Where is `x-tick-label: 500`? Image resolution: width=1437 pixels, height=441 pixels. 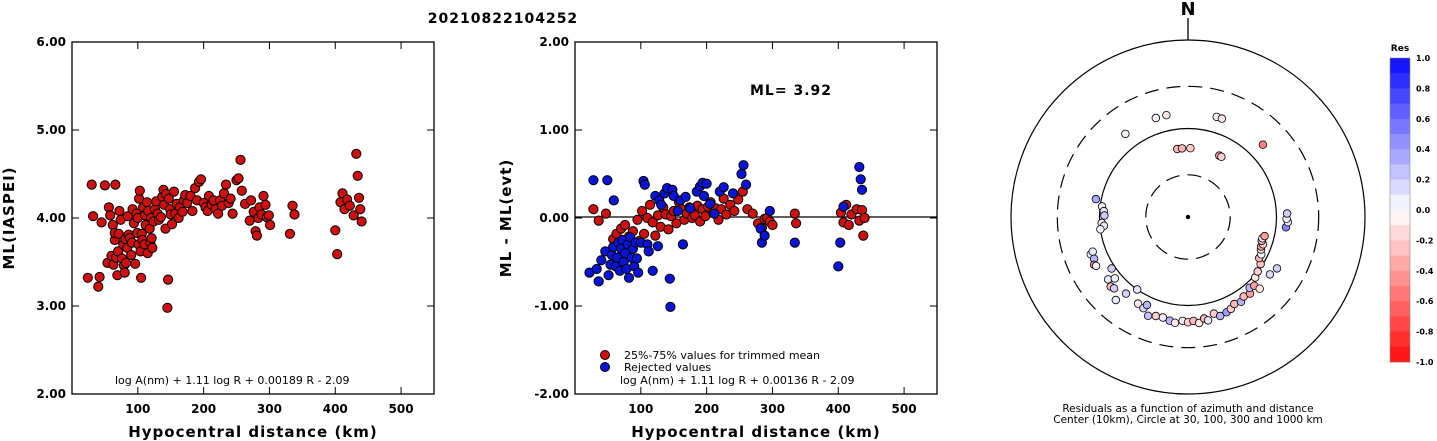
x-tick-label: 500 is located at coordinates (904, 409).